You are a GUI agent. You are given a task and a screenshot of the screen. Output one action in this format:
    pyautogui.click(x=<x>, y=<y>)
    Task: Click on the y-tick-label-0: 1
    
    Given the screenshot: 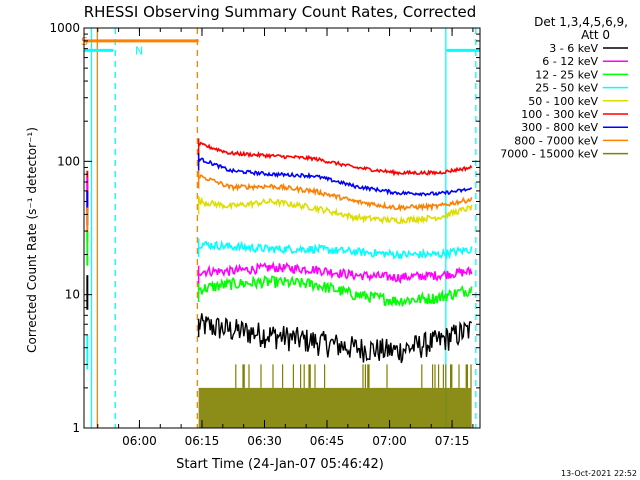 What is the action you would take?
    pyautogui.click(x=76, y=428)
    